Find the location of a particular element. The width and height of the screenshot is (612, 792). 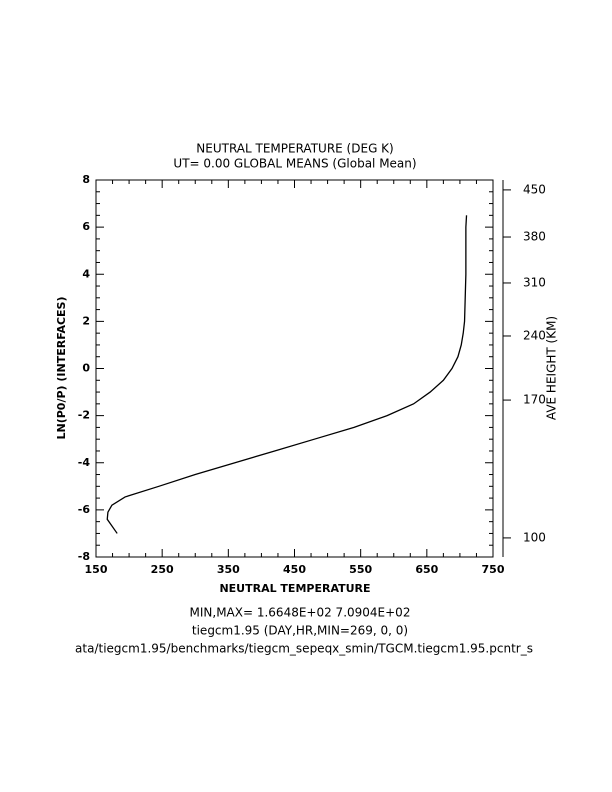

chart-subtitle: UT= 0.00 GLOBAL MEANS (Global Mean) is located at coordinates (294, 164).